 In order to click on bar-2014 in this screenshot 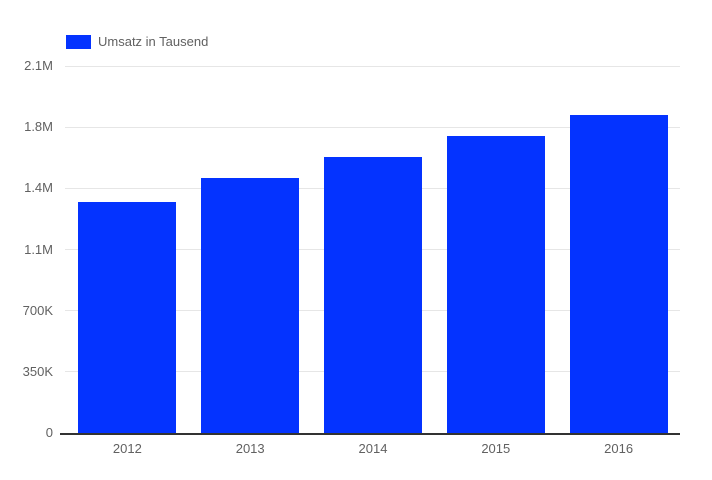, I will do `click(373, 294)`.